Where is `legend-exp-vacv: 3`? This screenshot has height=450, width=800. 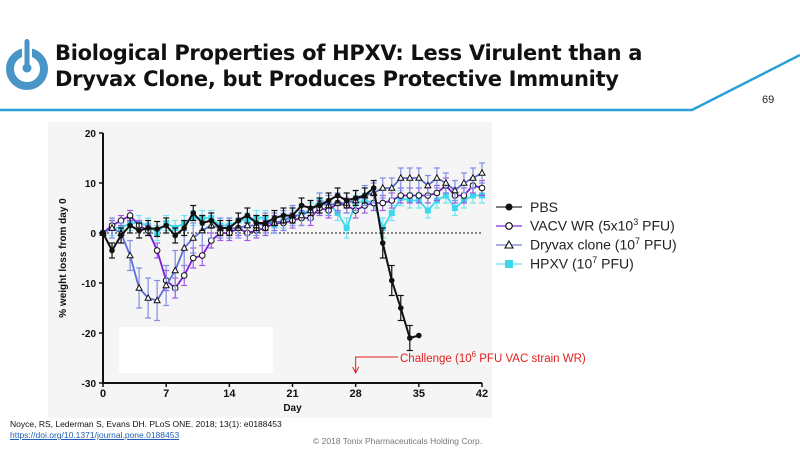
legend-exp-vacv: 3 is located at coordinates (636, 222).